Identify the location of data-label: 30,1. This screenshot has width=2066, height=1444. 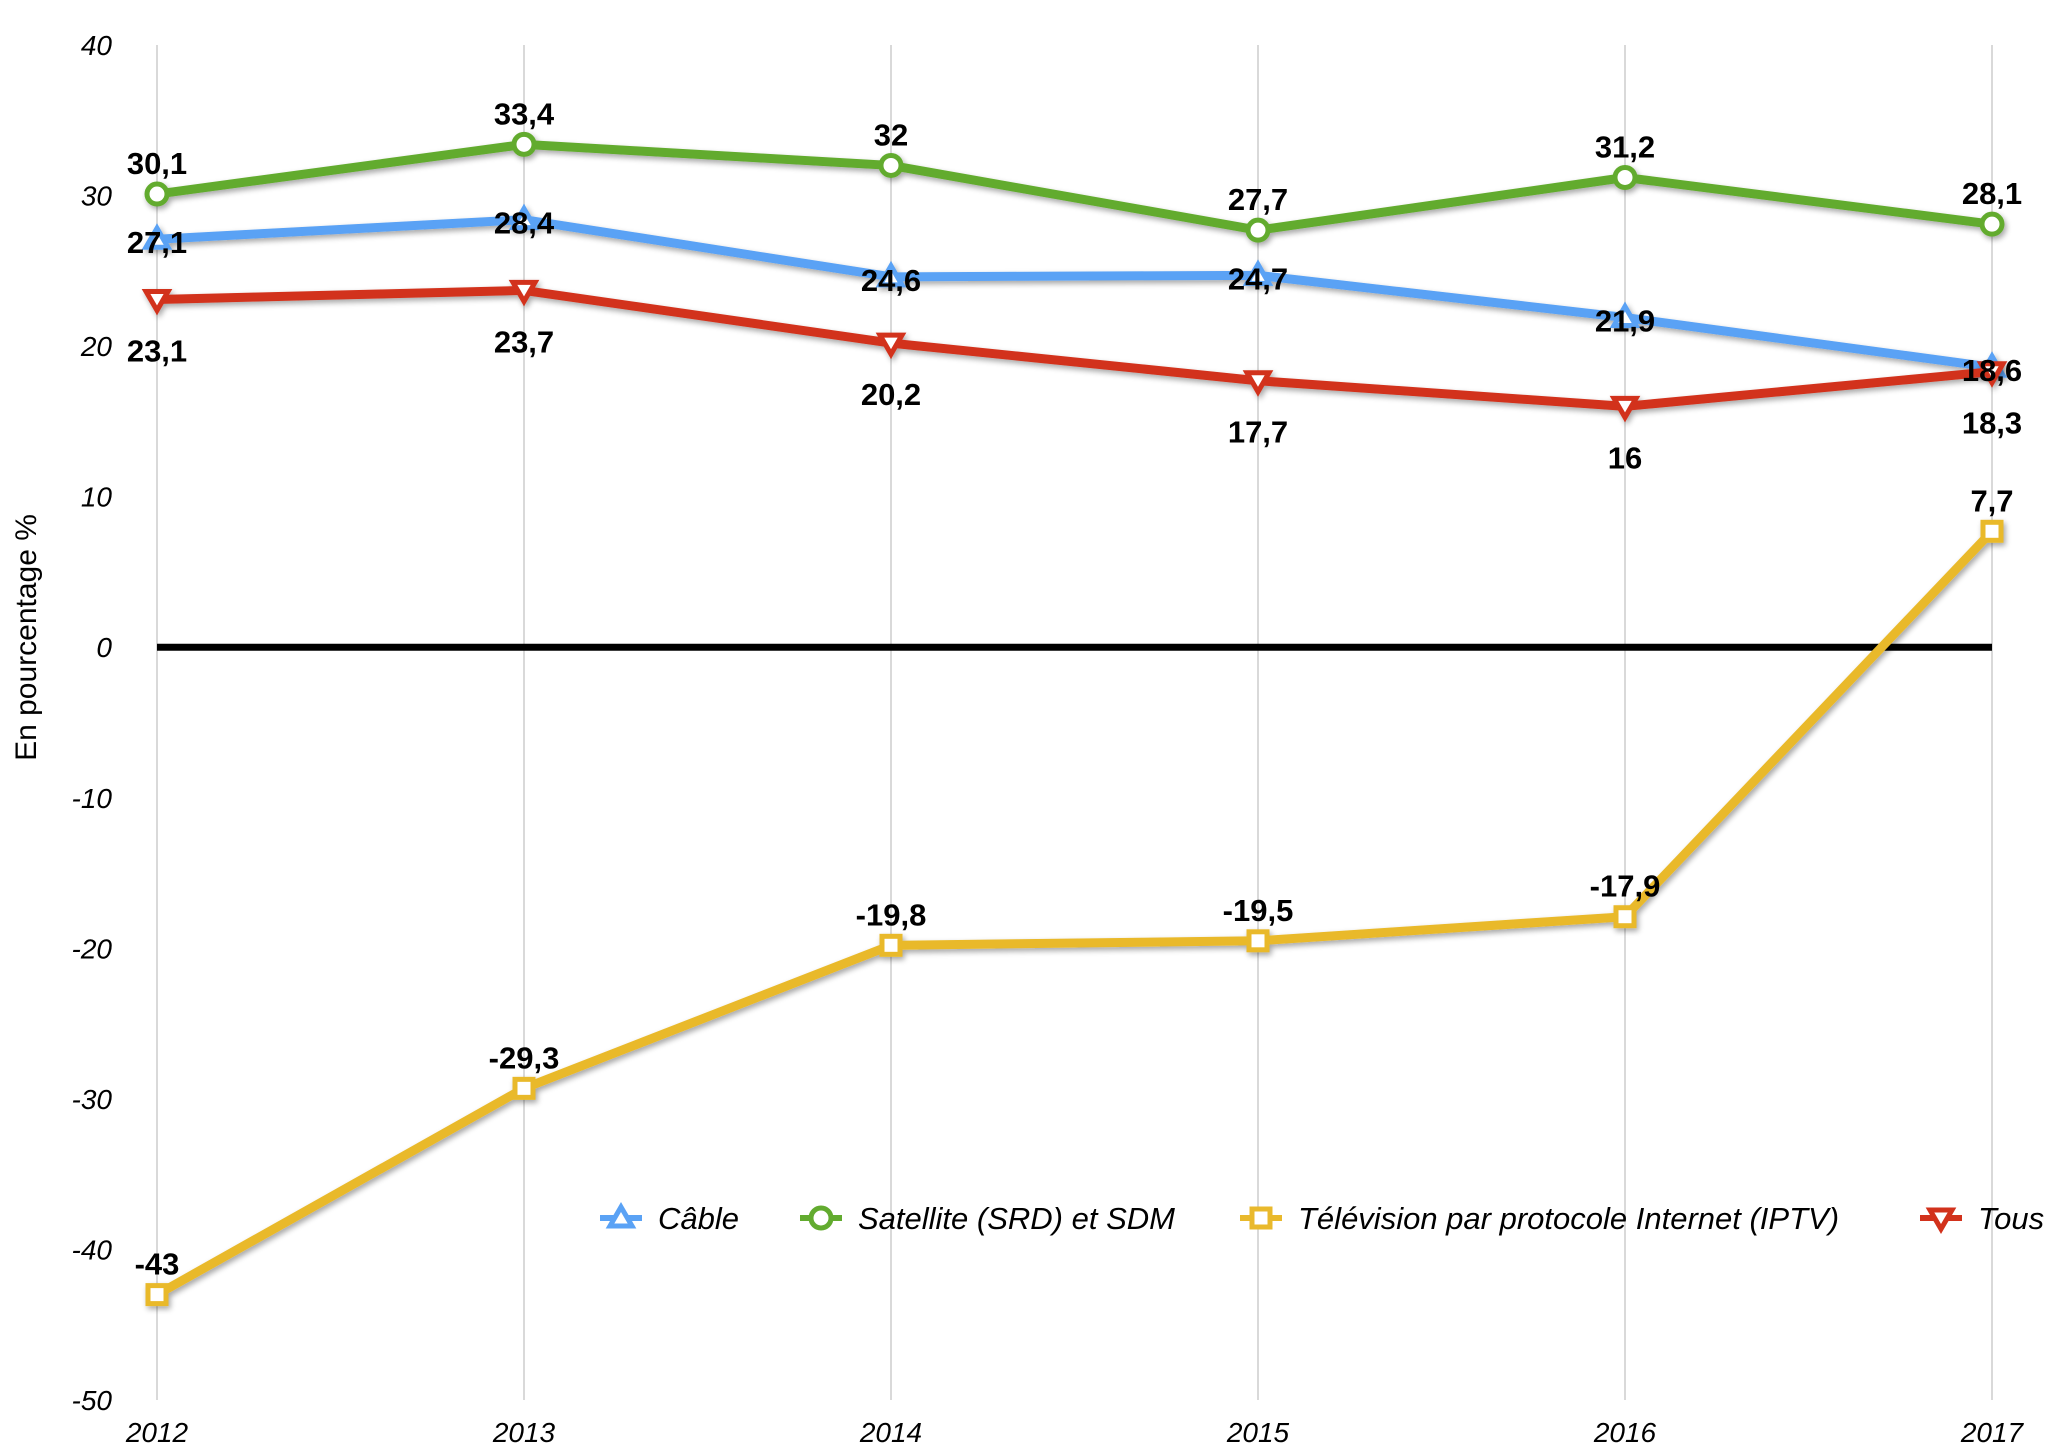
(157, 163).